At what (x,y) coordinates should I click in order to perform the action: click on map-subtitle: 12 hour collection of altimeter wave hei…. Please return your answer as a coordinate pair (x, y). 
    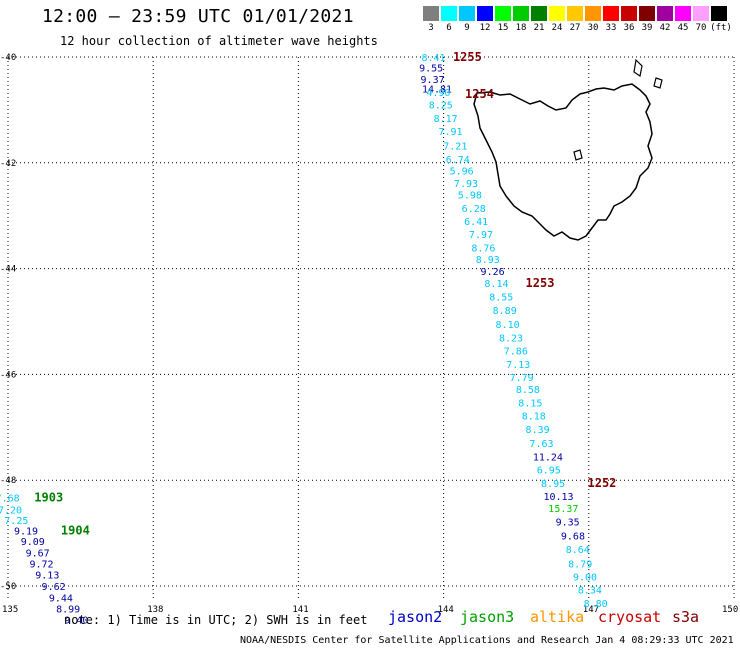
    Looking at the image, I should click on (219, 41).